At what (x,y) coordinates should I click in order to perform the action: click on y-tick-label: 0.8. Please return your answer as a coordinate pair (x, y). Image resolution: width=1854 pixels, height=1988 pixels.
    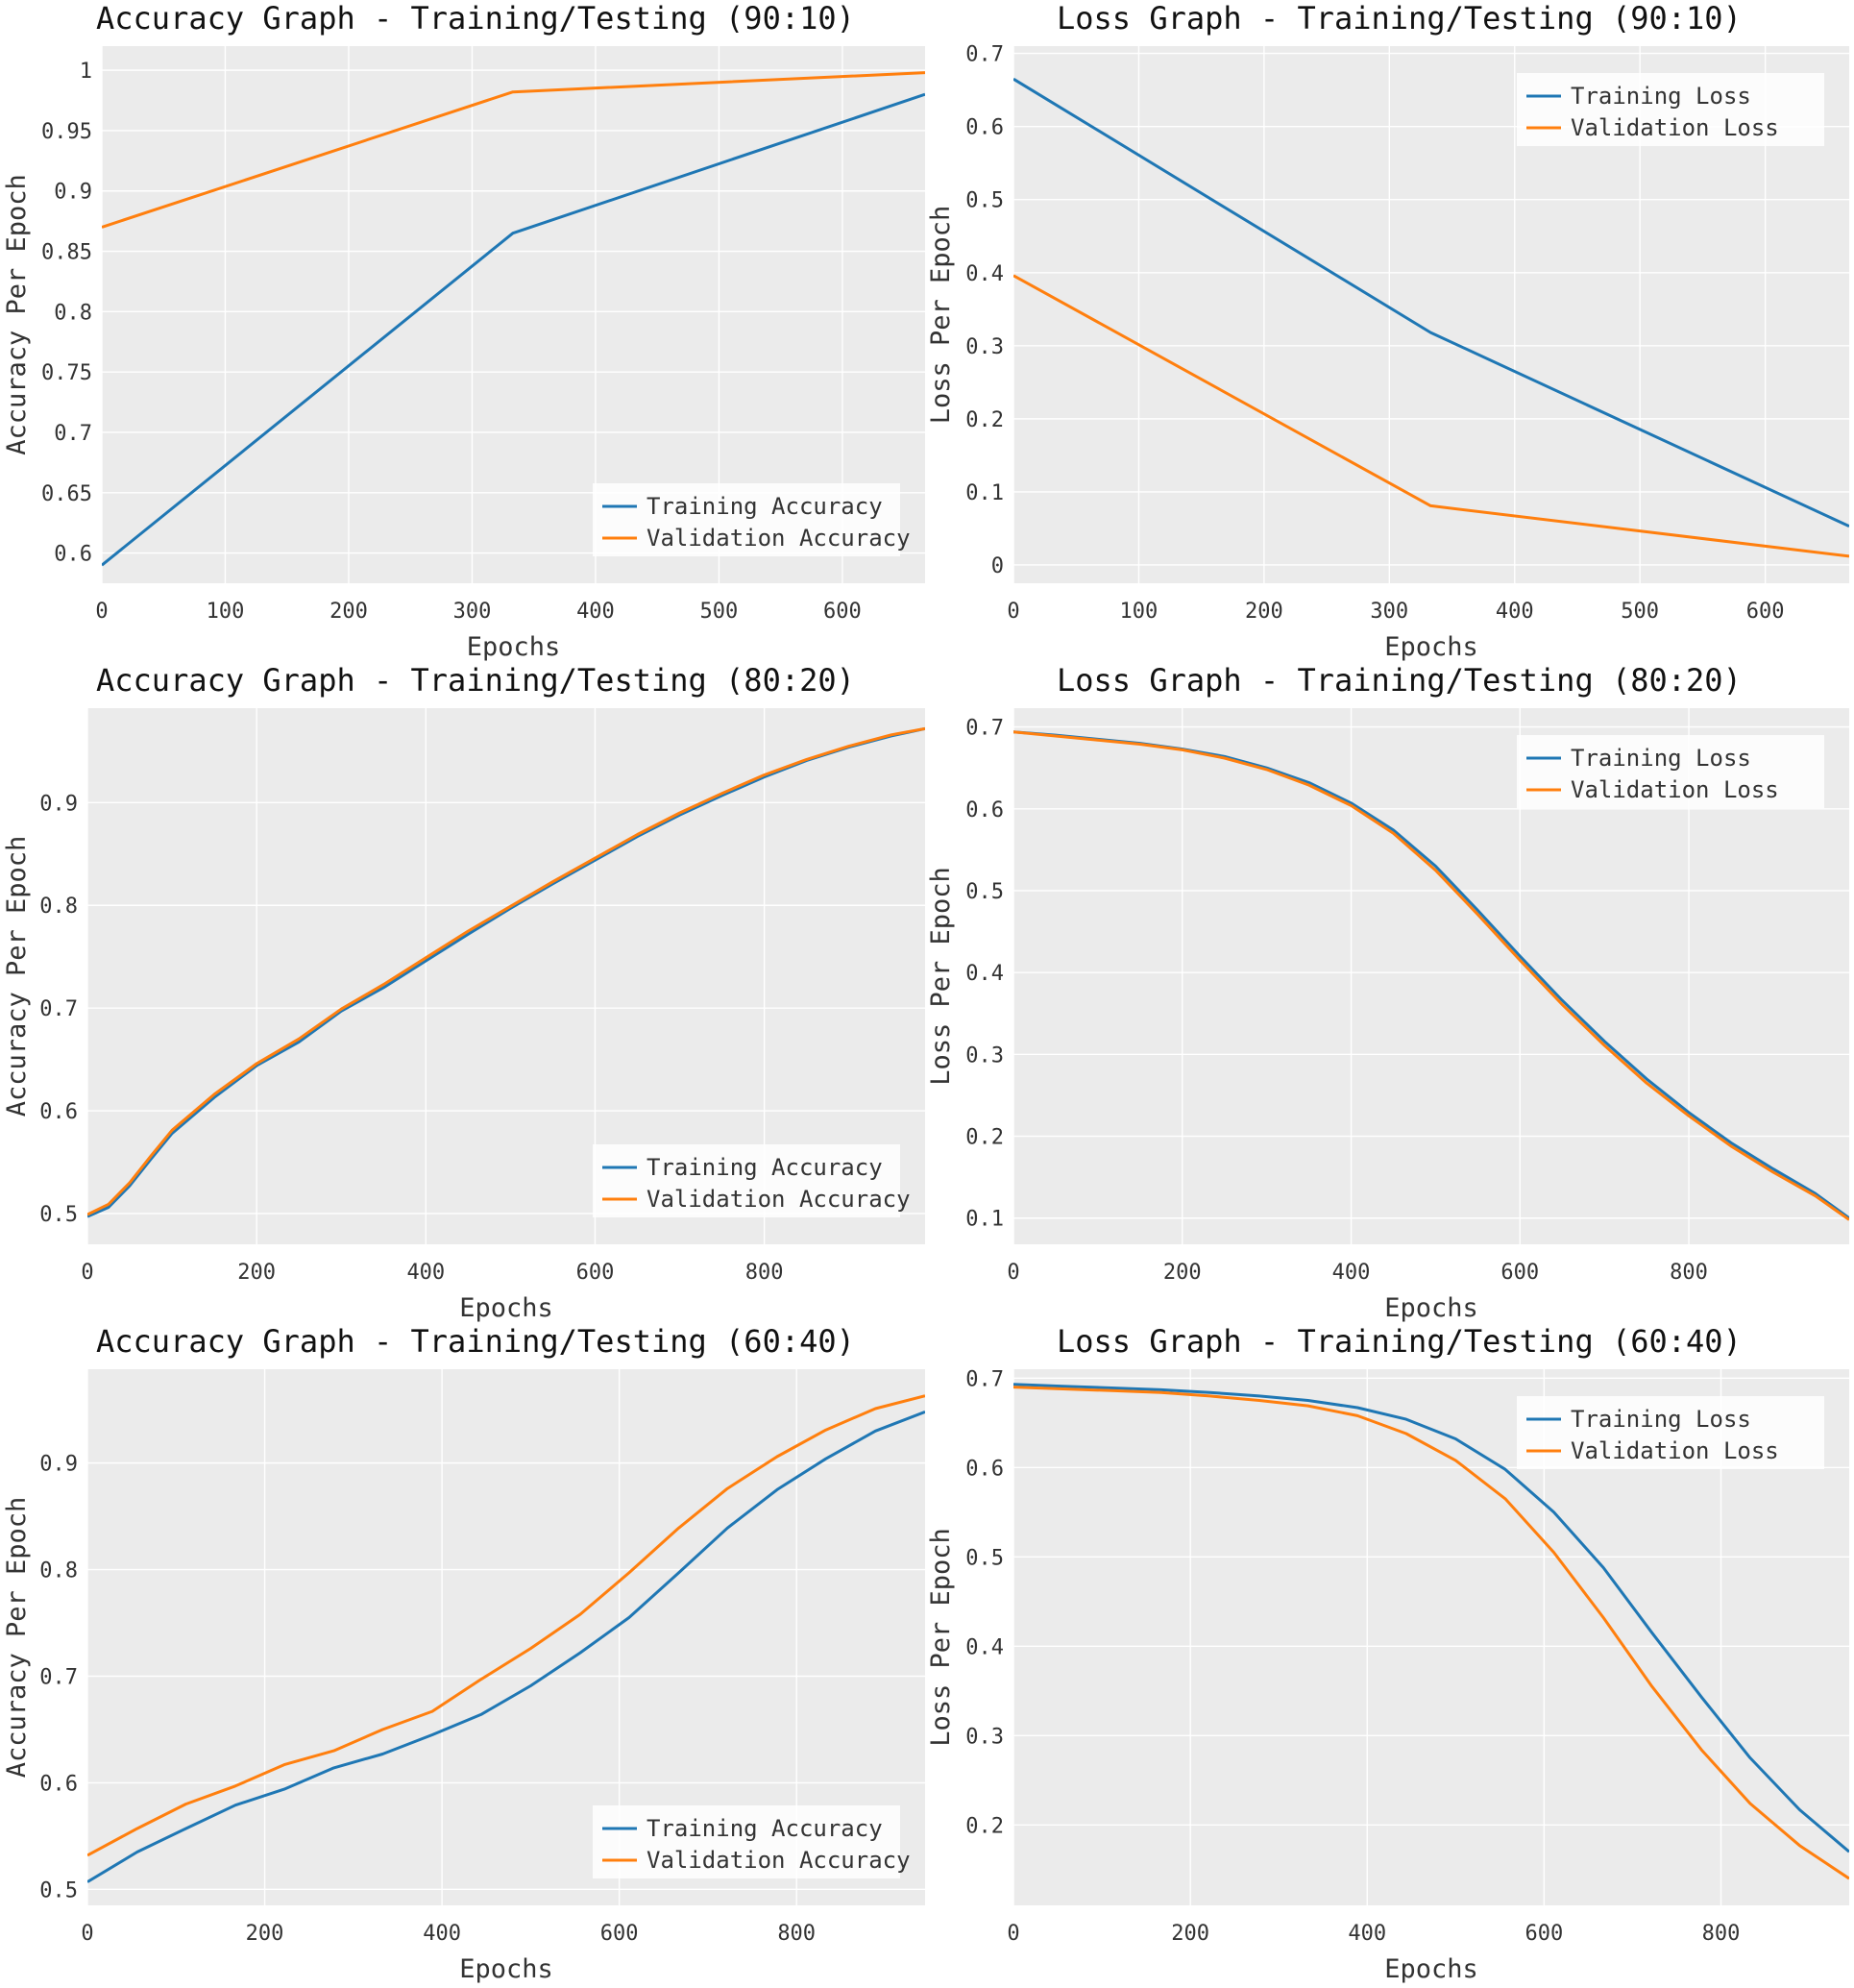
    Looking at the image, I should click on (73, 313).